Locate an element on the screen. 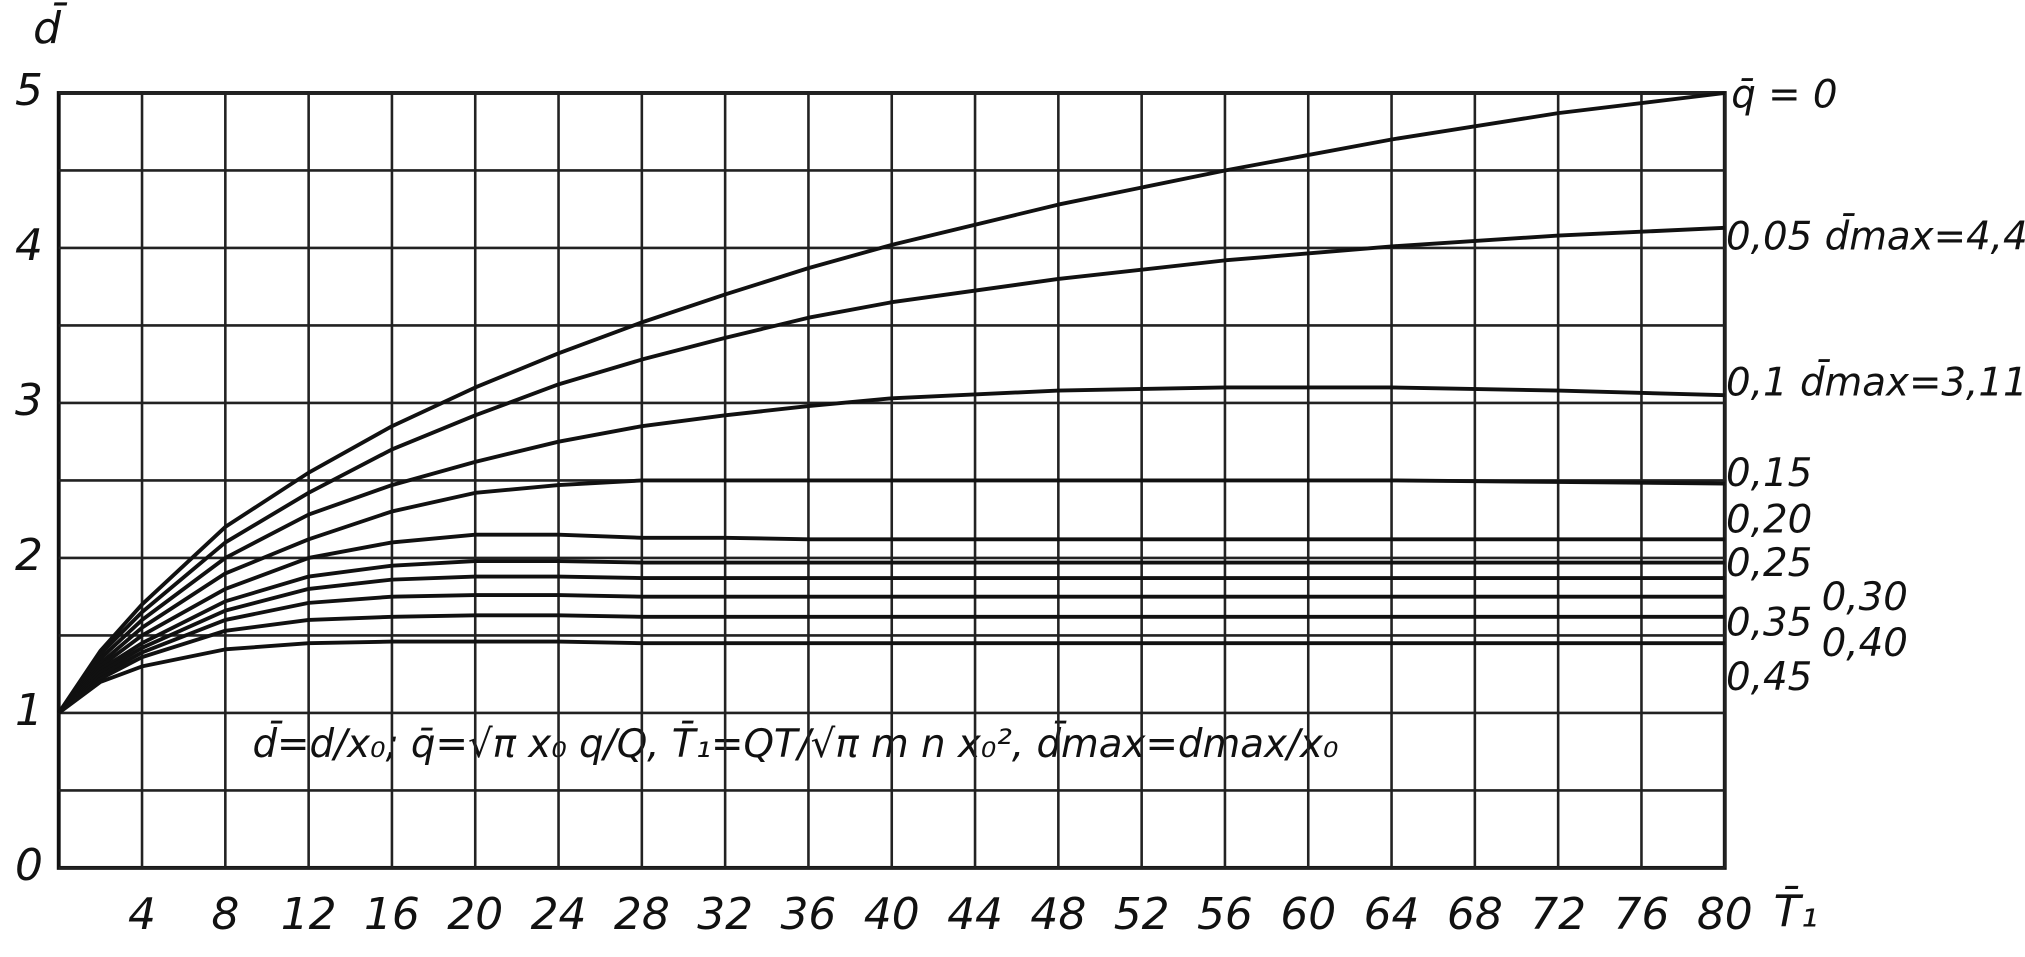 Image resolution: width=2025 pixels, height=957 pixels. series-label: 0,1 d̄max=3,11 is located at coordinates (1875, 382).